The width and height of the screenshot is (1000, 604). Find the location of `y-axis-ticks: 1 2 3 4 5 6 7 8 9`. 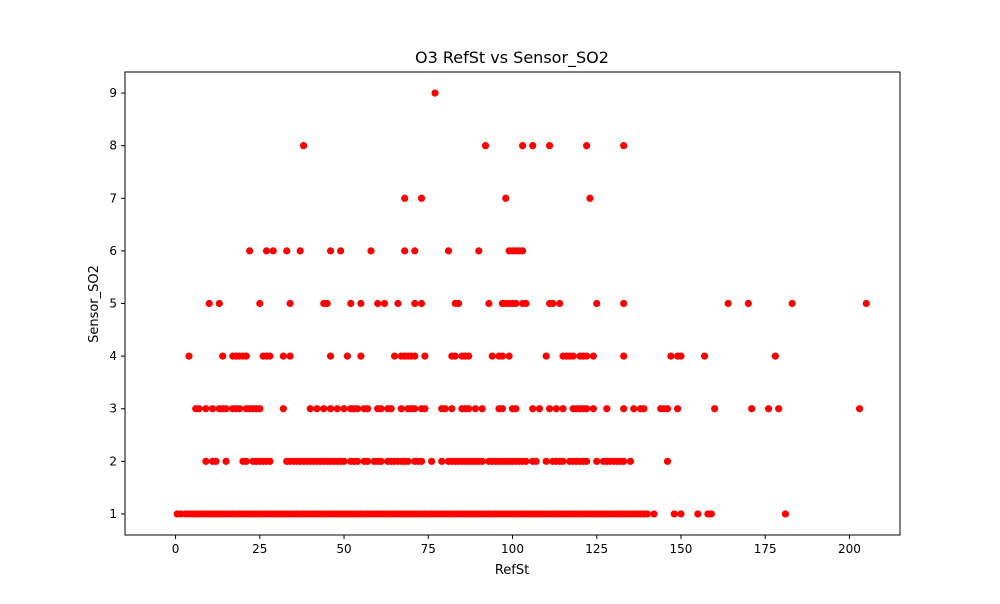

y-axis-ticks: 1 2 3 4 5 6 7 8 9 is located at coordinates (117, 303).